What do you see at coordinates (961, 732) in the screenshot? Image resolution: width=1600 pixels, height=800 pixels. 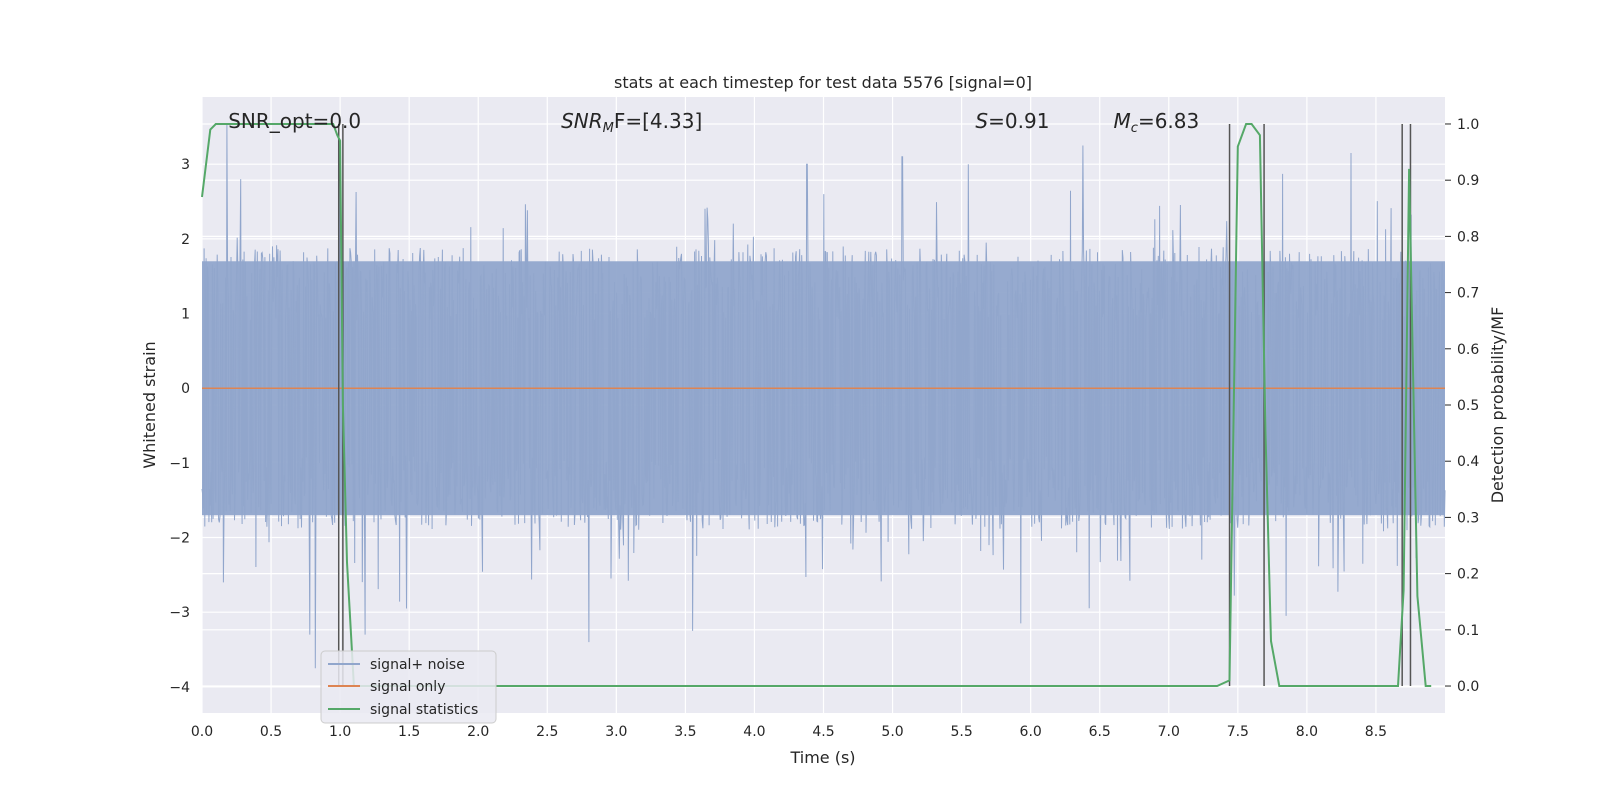 I see `x-tick-label: 5.5` at bounding box center [961, 732].